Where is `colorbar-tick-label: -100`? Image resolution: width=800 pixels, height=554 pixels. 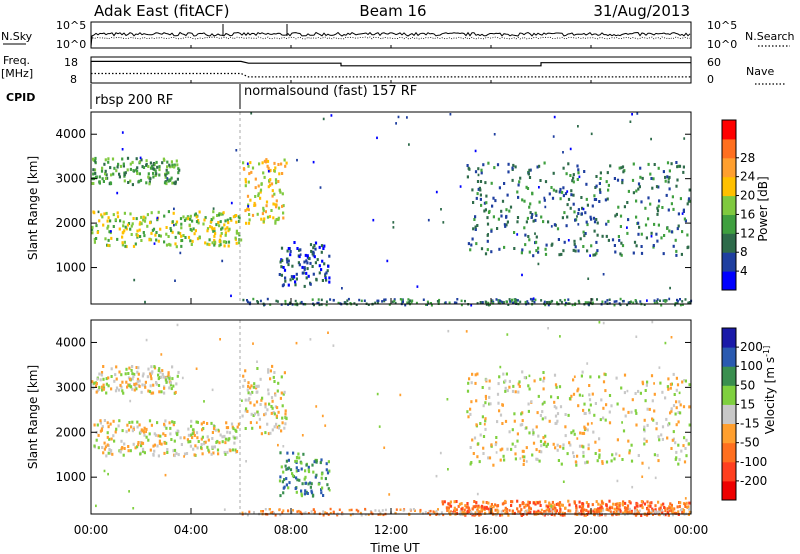 colorbar-tick-label: -100 is located at coordinates (753, 462).